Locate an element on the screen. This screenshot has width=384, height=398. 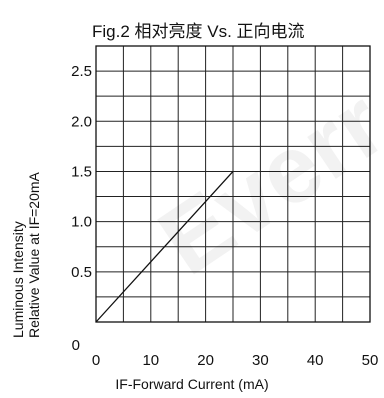
x-tick-label: 10 is located at coordinates (150, 360).